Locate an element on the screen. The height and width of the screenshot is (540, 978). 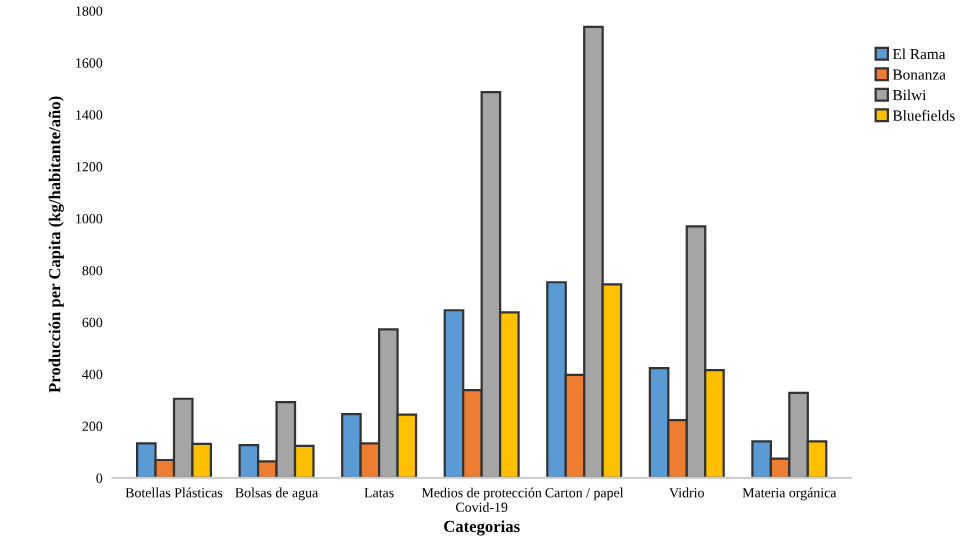
x-axis-title: Categorias is located at coordinates (482, 528).